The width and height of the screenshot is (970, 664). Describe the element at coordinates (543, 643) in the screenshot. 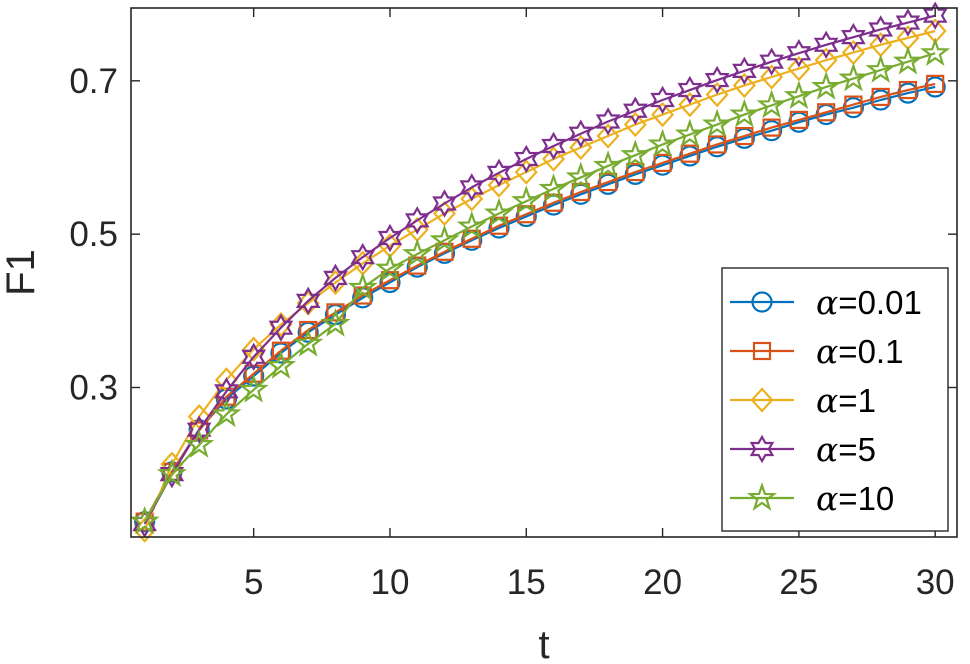

I see `x-axis-label: t` at that location.